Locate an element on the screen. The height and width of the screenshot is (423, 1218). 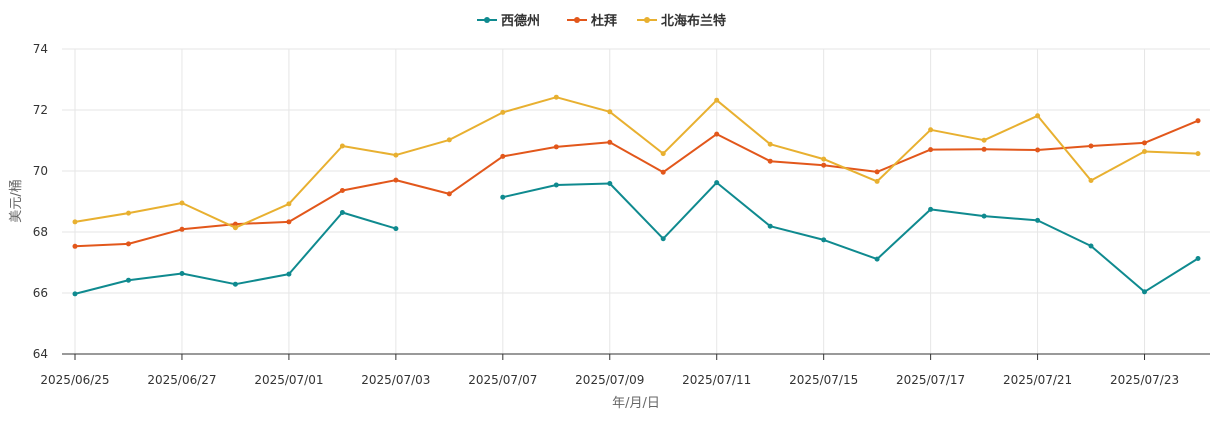
legend-label: 西德州 is located at coordinates (520, 21).